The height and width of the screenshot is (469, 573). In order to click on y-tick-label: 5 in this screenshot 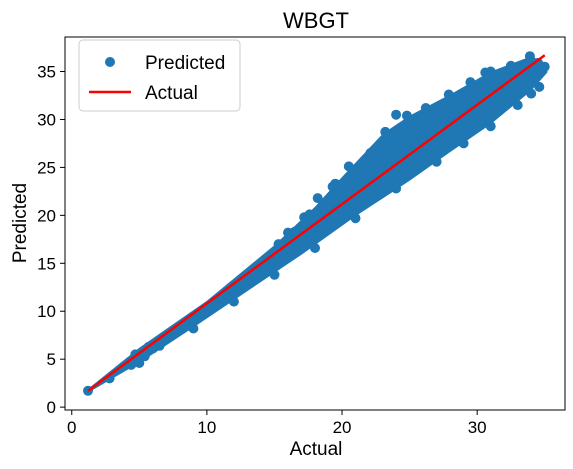, I will do `click(51, 359)`.